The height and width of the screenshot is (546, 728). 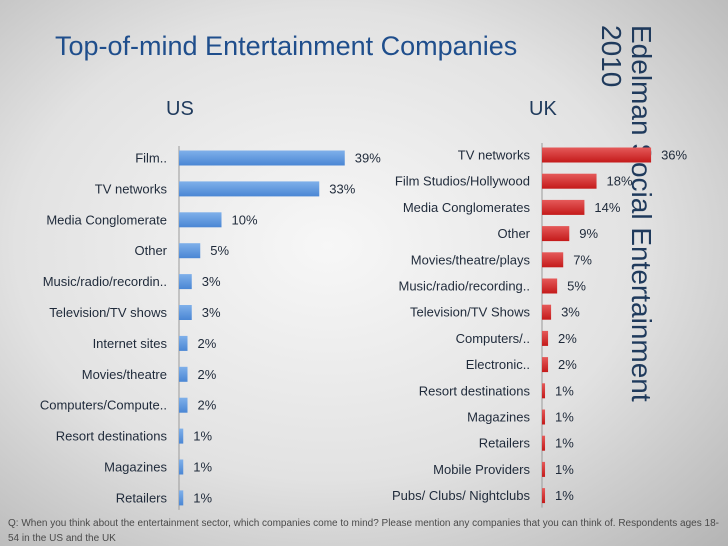 I want to click on uk-category-label: Film Studios/Hollywood, so click(x=462, y=181).